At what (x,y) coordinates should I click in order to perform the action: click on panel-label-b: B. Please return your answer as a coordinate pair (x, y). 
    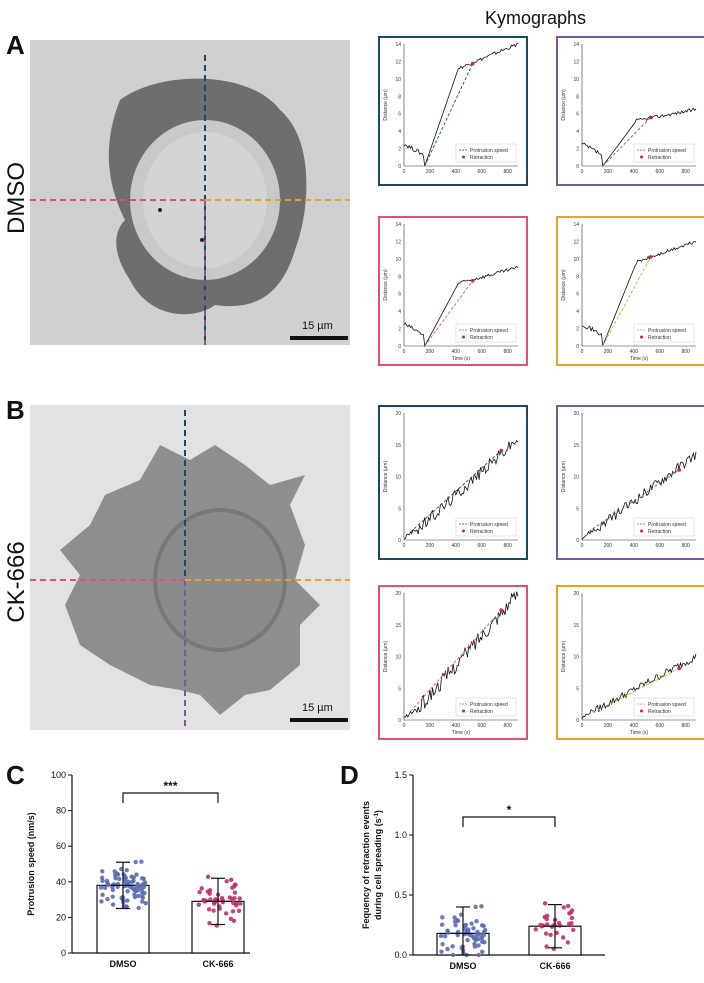
    Looking at the image, I should click on (15, 410).